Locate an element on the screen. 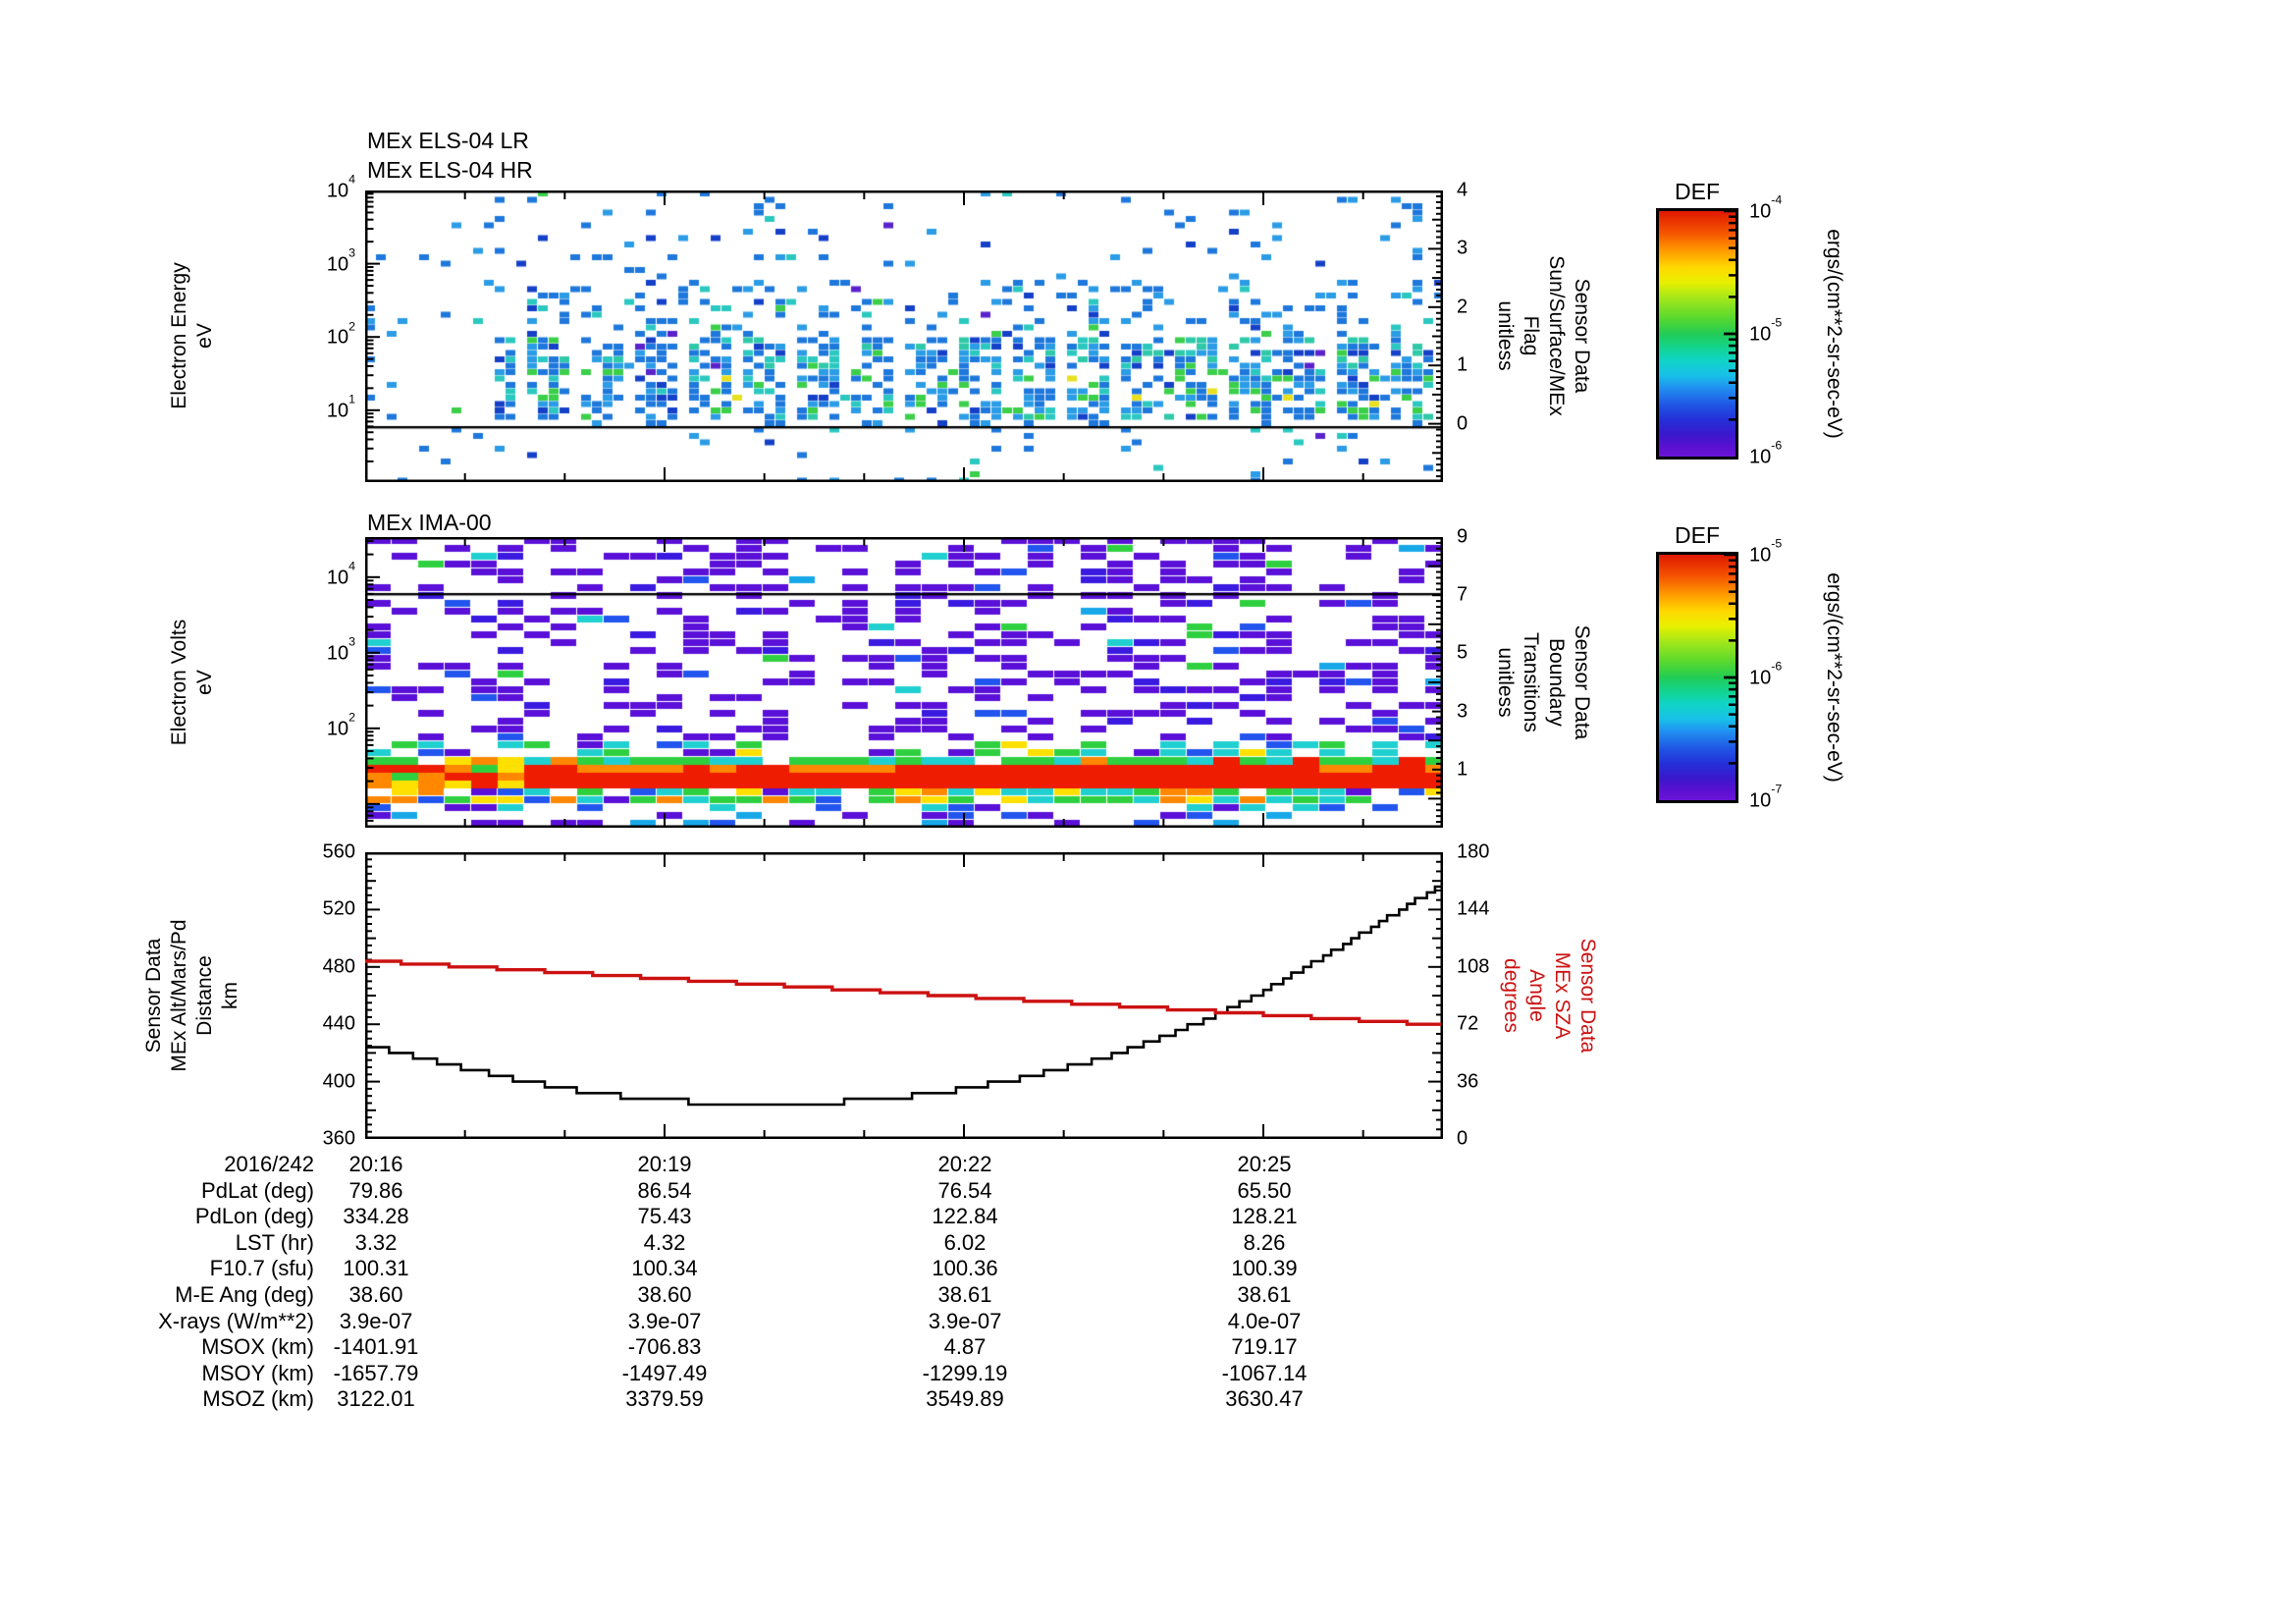 This screenshot has width=2296, height=1623. table-cell: -1067.14 is located at coordinates (1264, 1372).